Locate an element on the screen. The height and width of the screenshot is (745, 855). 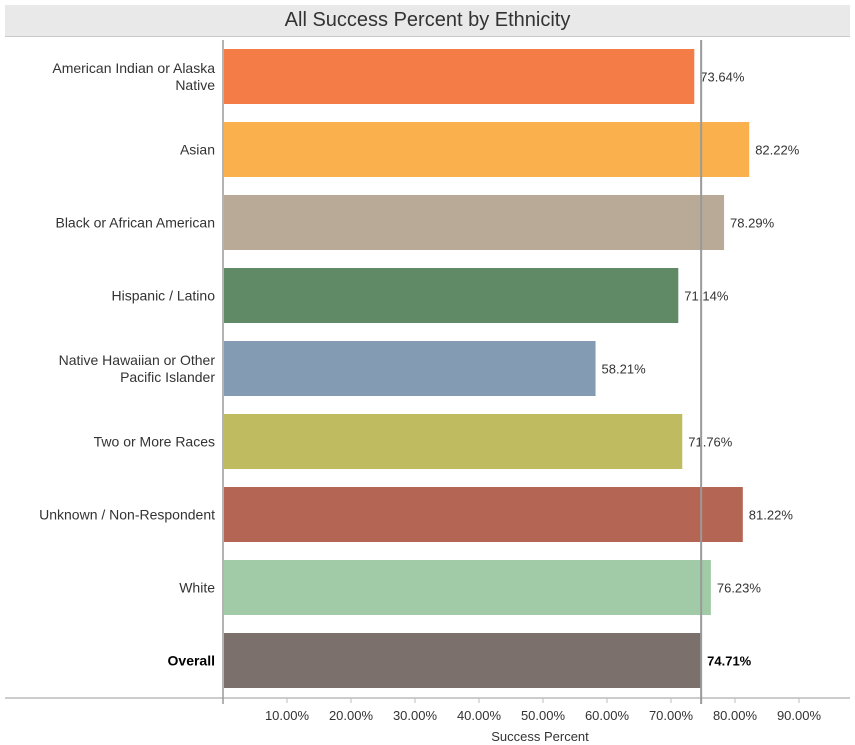
x-tick-label: 70.00% is located at coordinates (671, 715).